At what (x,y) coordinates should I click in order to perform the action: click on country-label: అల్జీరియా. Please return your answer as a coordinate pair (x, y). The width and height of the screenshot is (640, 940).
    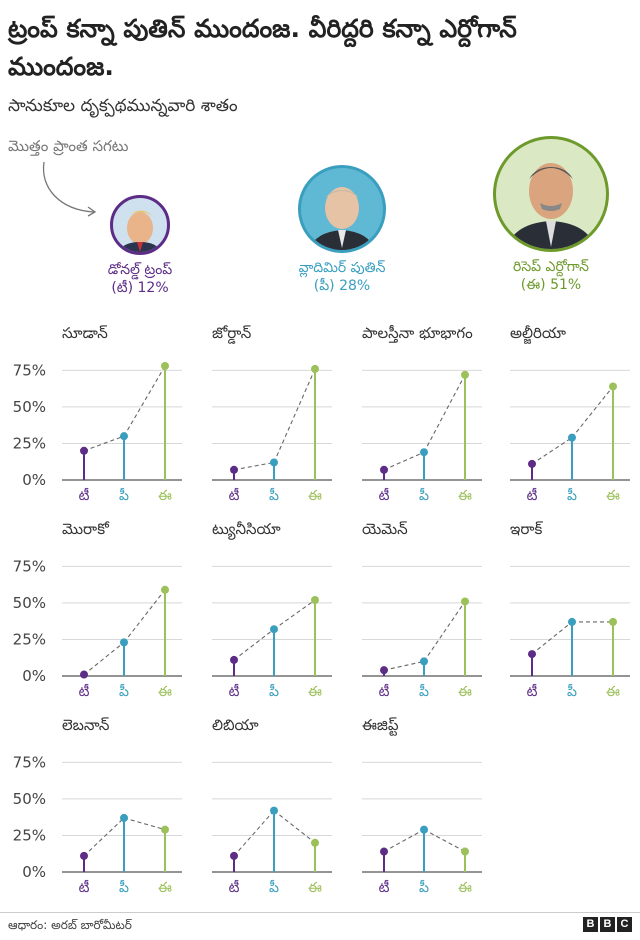
    Looking at the image, I should click on (538, 334).